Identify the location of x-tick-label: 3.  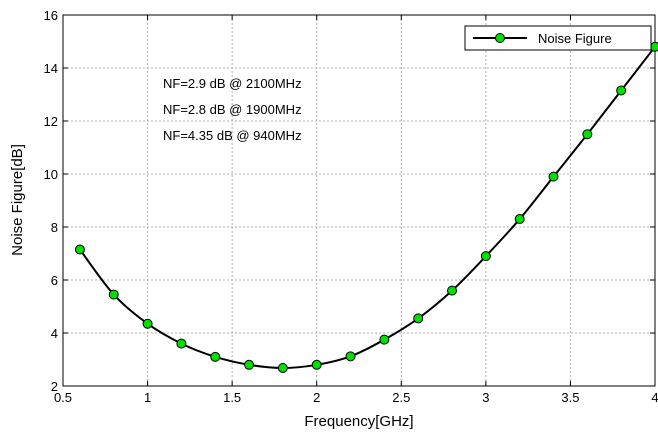
(485, 397).